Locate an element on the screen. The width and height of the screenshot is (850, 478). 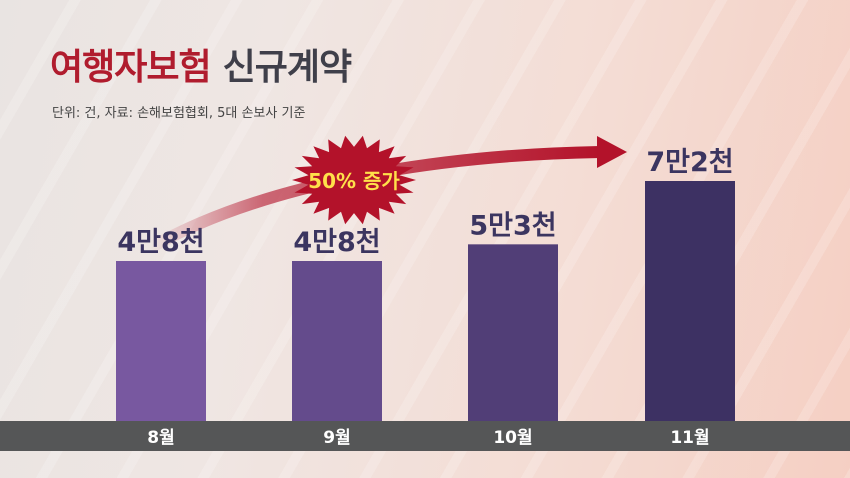
x-tick-label-1: 8월 is located at coordinates (160, 438).